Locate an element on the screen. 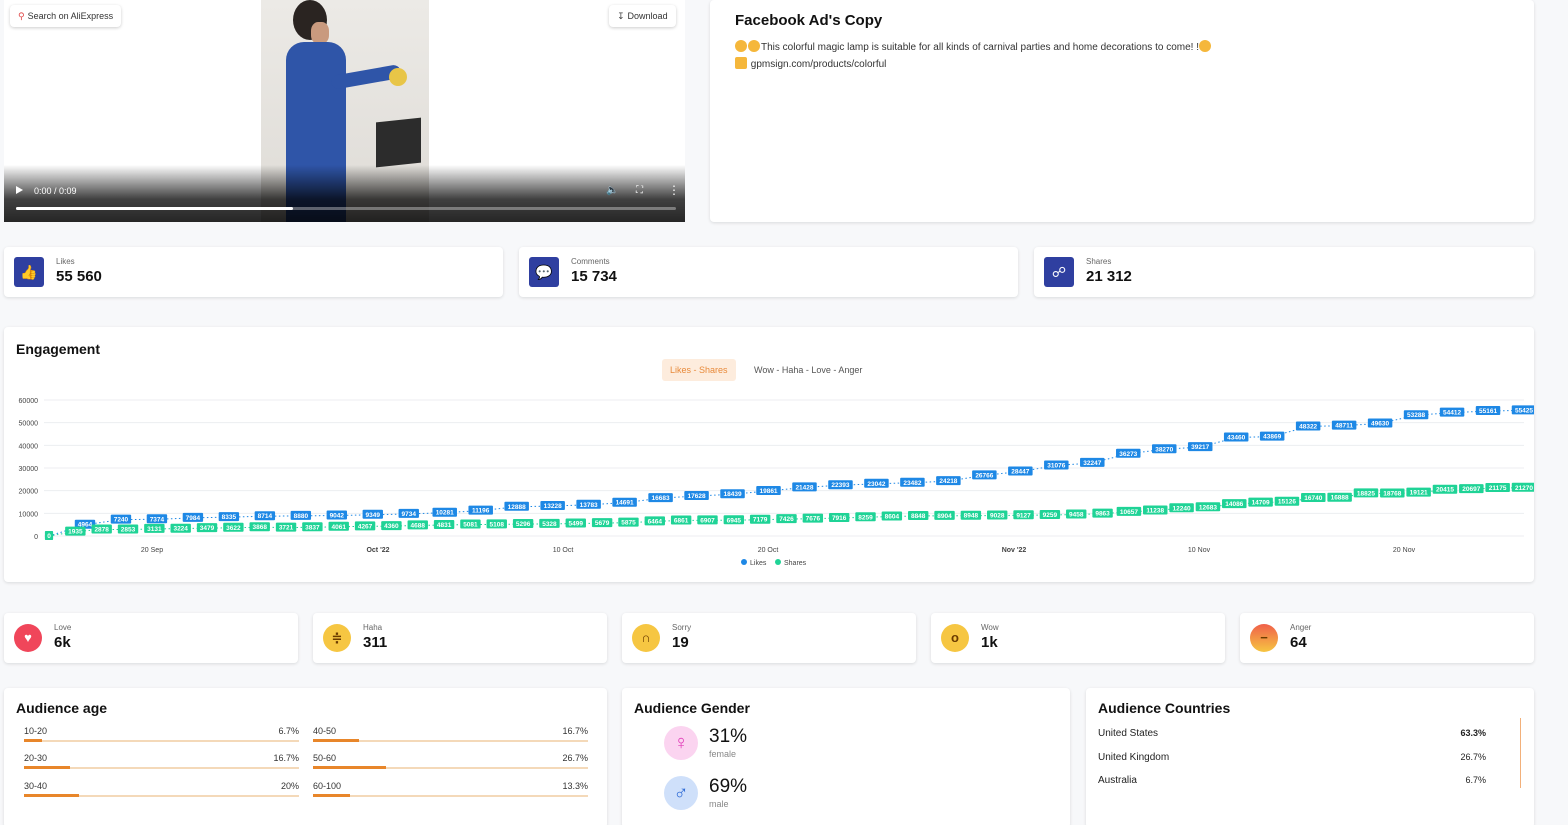 The width and height of the screenshot is (1568, 825). data-label: 9127 is located at coordinates (1023, 515).